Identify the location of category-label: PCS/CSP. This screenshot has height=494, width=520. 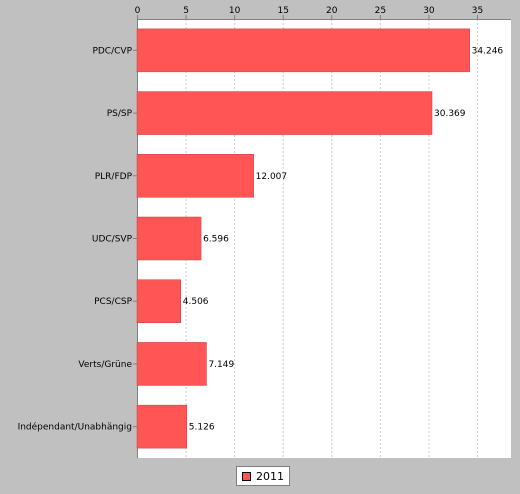
(113, 302).